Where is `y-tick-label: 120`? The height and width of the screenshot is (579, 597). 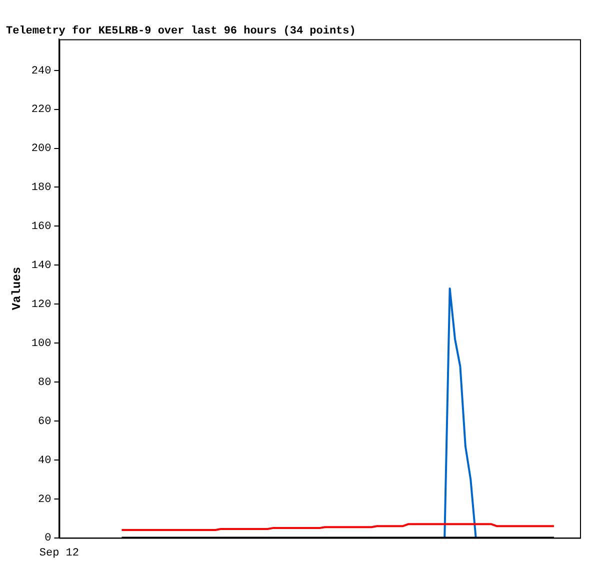
y-tick-label: 120 is located at coordinates (41, 304).